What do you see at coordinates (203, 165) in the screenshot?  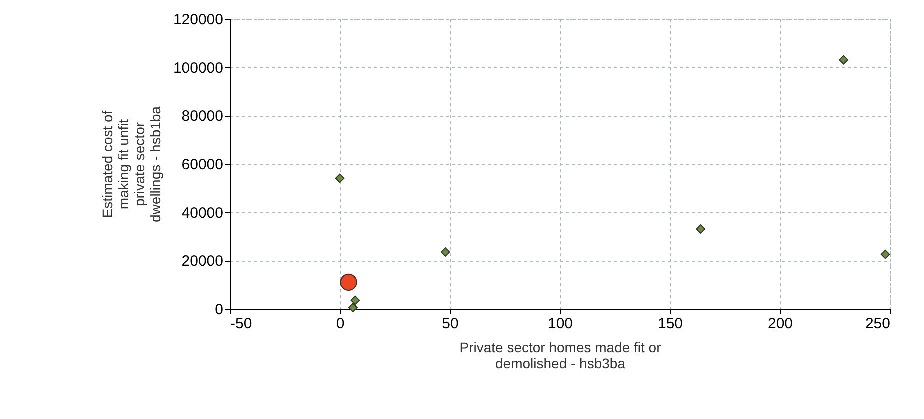 I see `y-tick-label: 60000` at bounding box center [203, 165].